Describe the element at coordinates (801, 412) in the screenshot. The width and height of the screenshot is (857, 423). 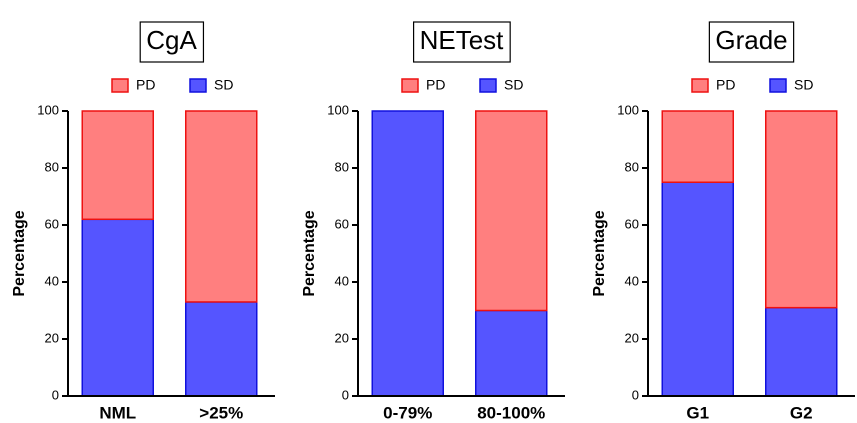
I see `x-tick-label: G2` at that location.